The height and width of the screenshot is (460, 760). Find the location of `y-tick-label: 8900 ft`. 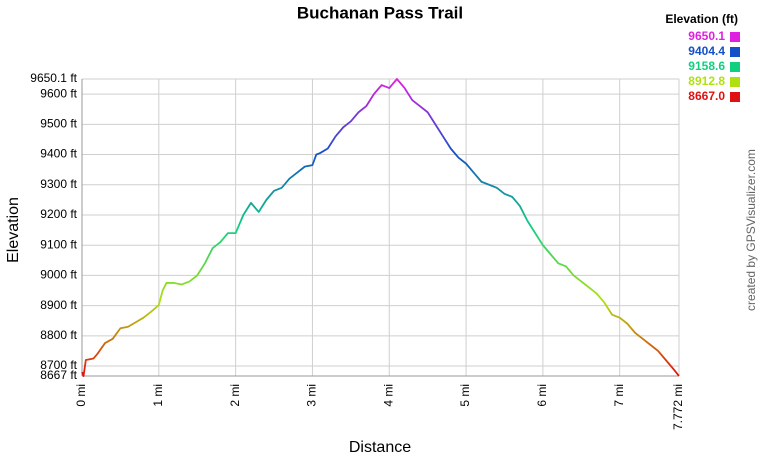

y-tick-label: 8900 ft is located at coordinates (58, 305).